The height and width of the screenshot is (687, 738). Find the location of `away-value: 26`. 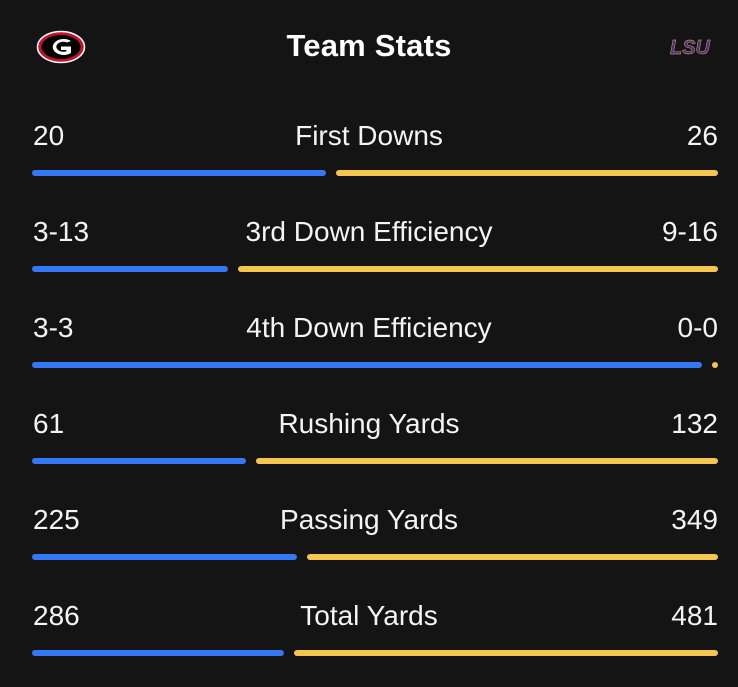

away-value: 26 is located at coordinates (702, 135).